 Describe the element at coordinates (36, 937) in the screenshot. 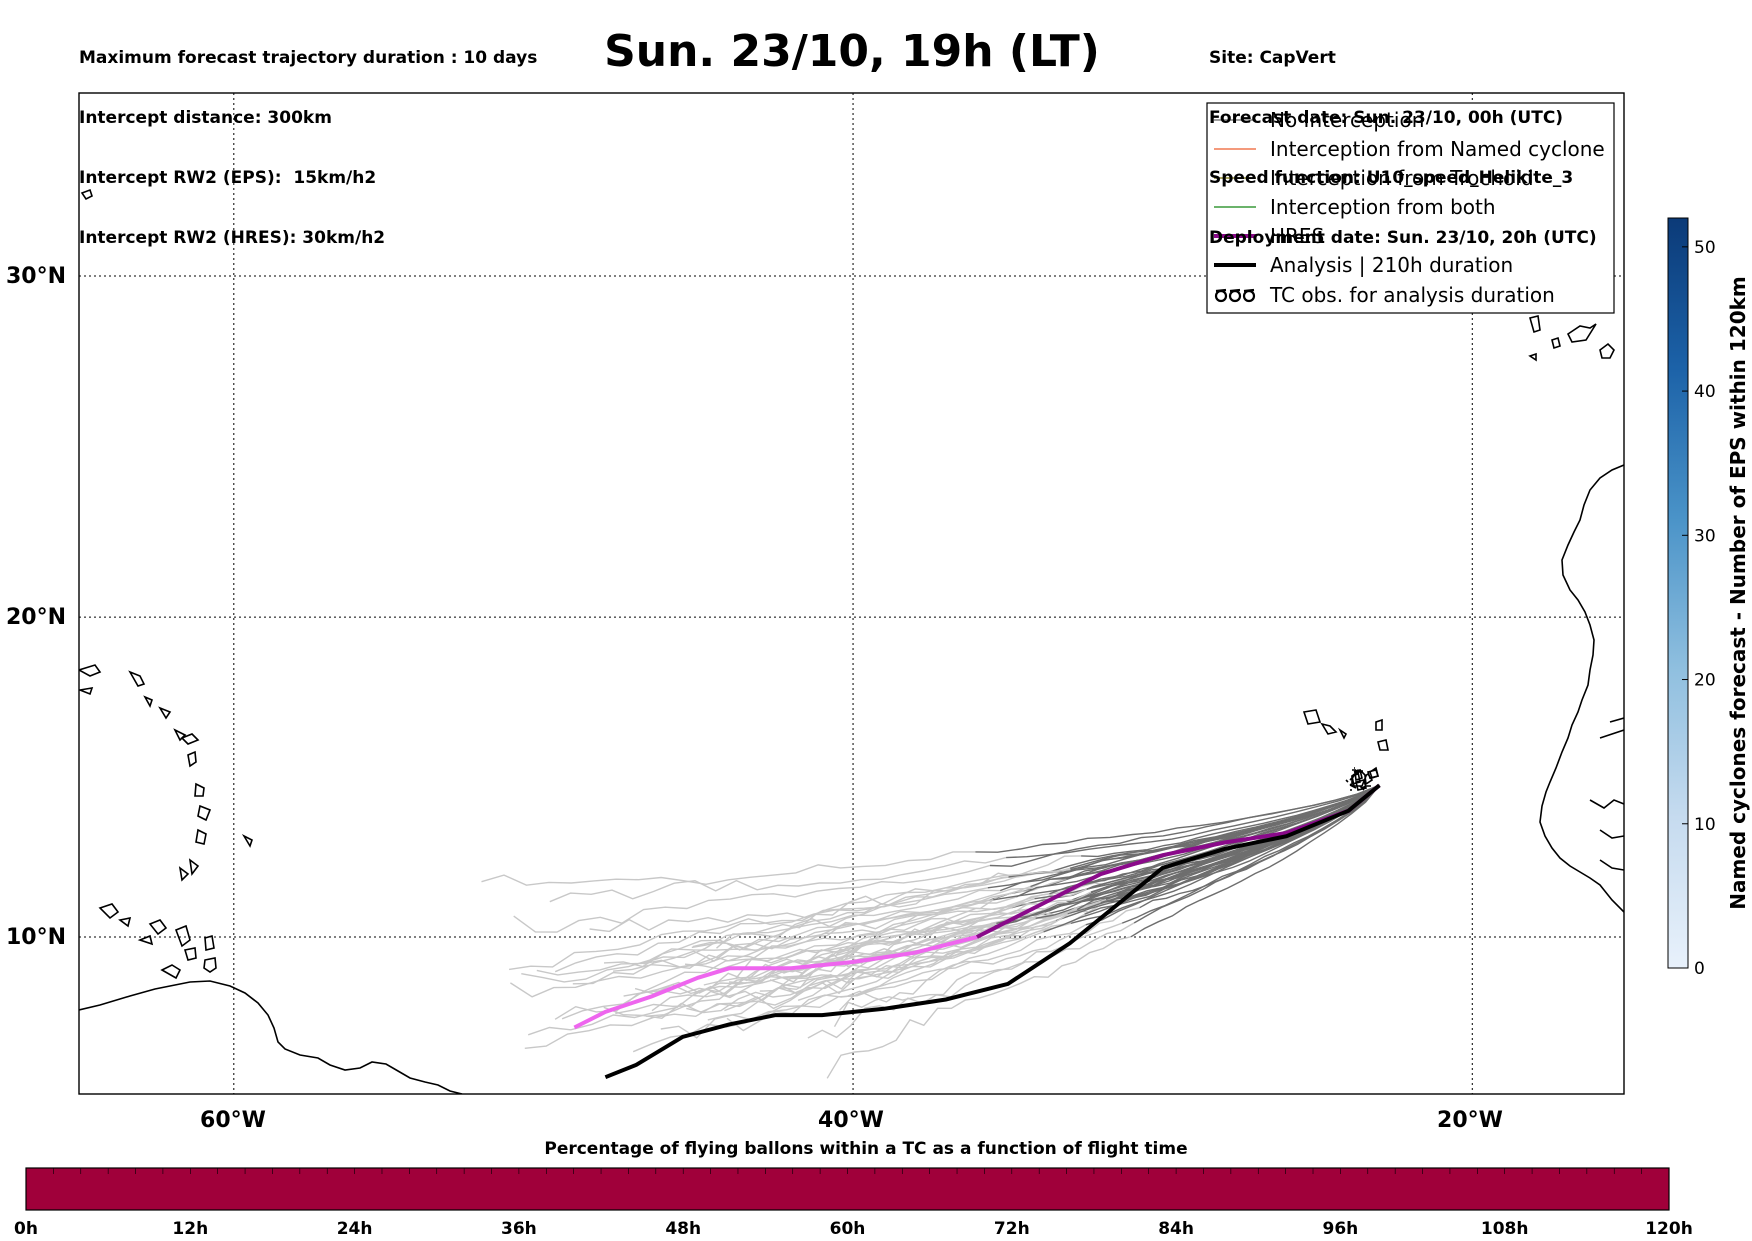

I see `lat-label: 10°N` at that location.